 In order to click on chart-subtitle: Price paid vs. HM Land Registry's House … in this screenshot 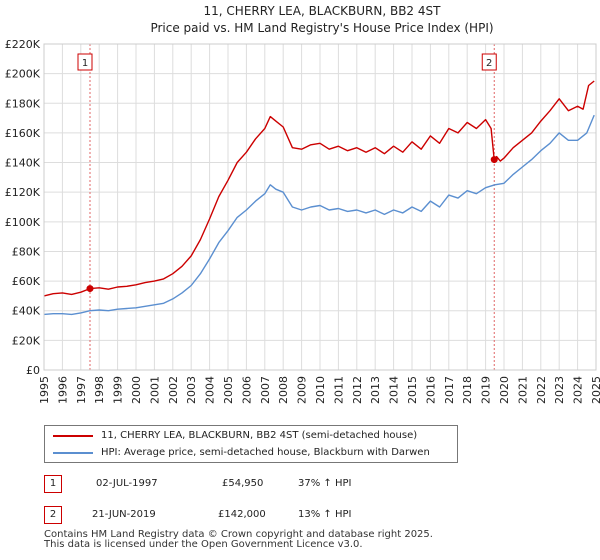, I will do `click(321, 28)`.